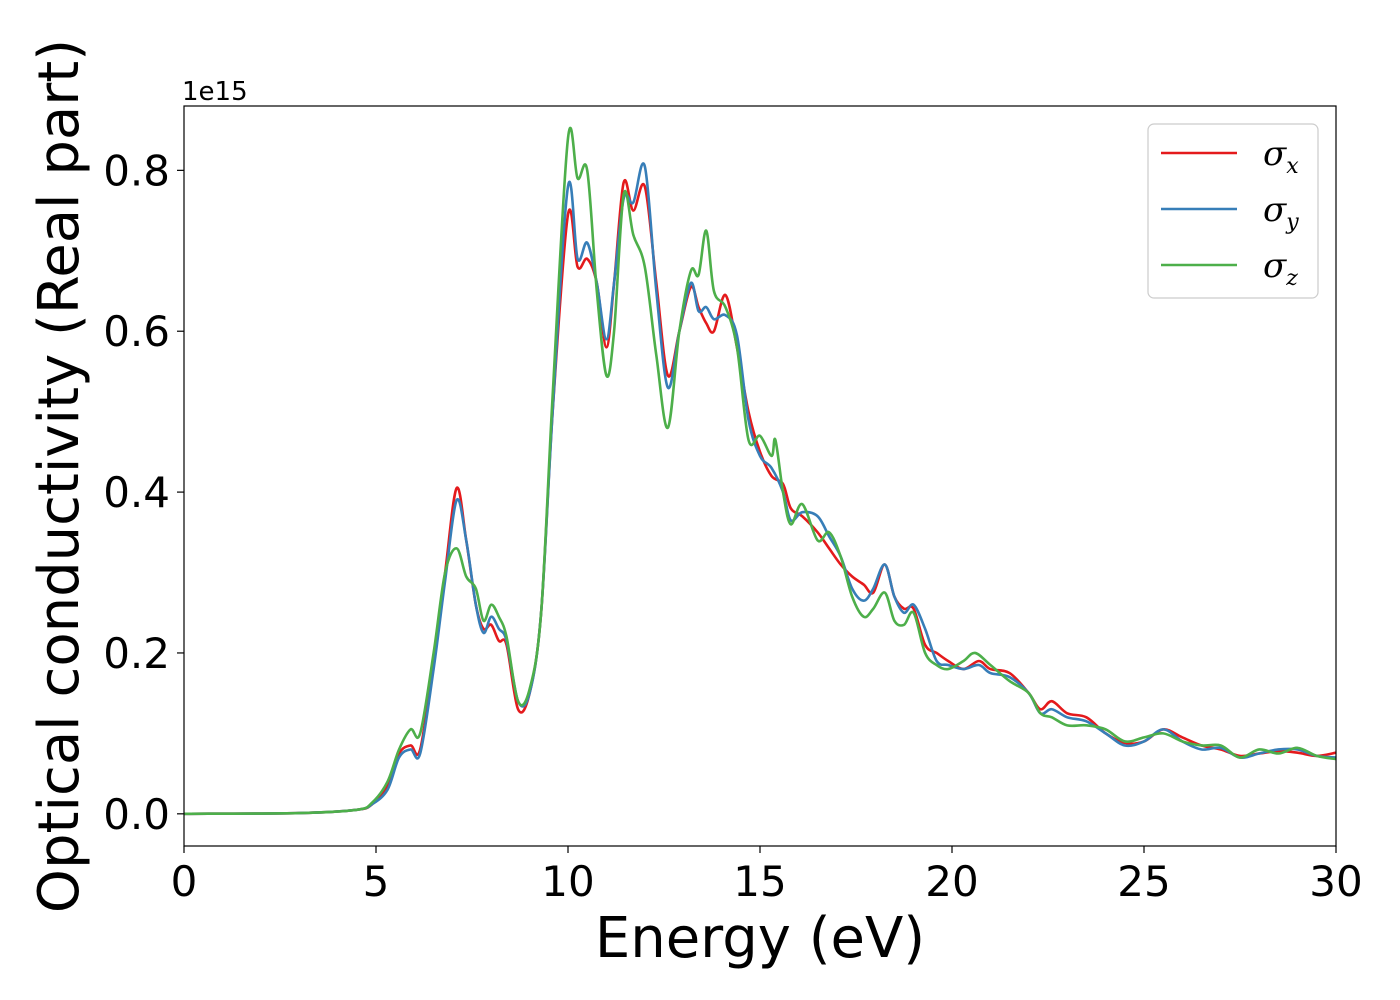 This screenshot has height=1000, width=1400. What do you see at coordinates (215, 92) in the screenshot?
I see `y-offset-label: 1e15` at bounding box center [215, 92].